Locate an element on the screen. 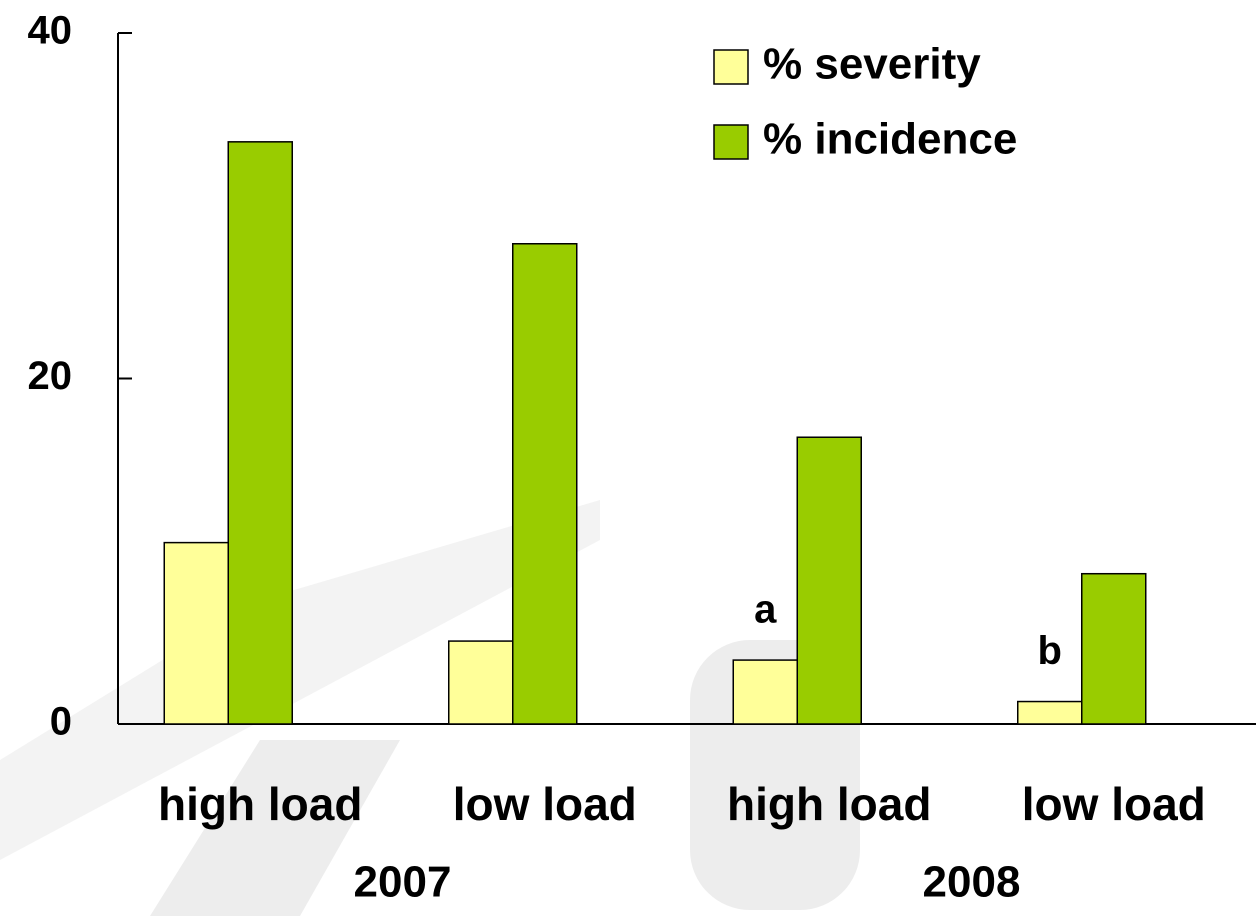 This screenshot has width=1256, height=916. y-tick-label: 0 is located at coordinates (61, 722).